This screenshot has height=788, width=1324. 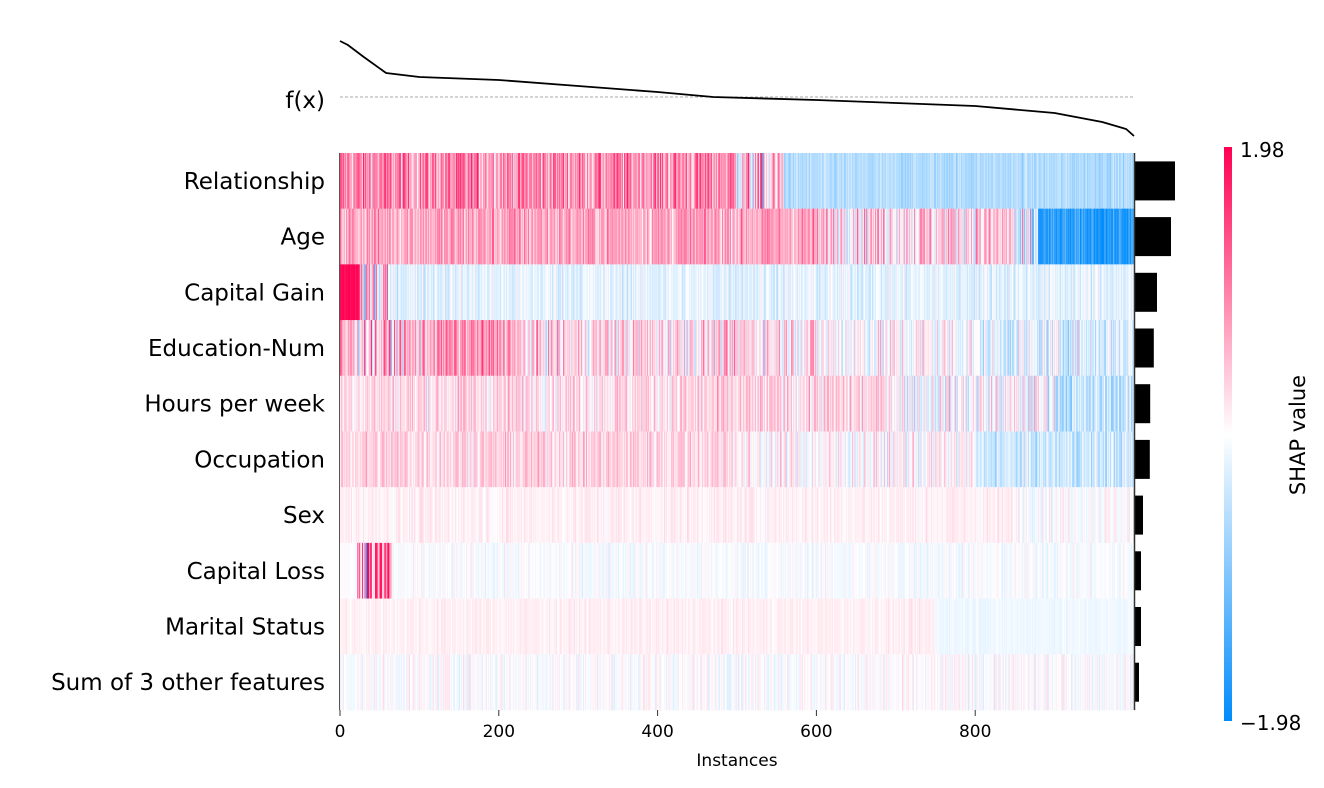 I want to click on fx-line, so click(x=737, y=88).